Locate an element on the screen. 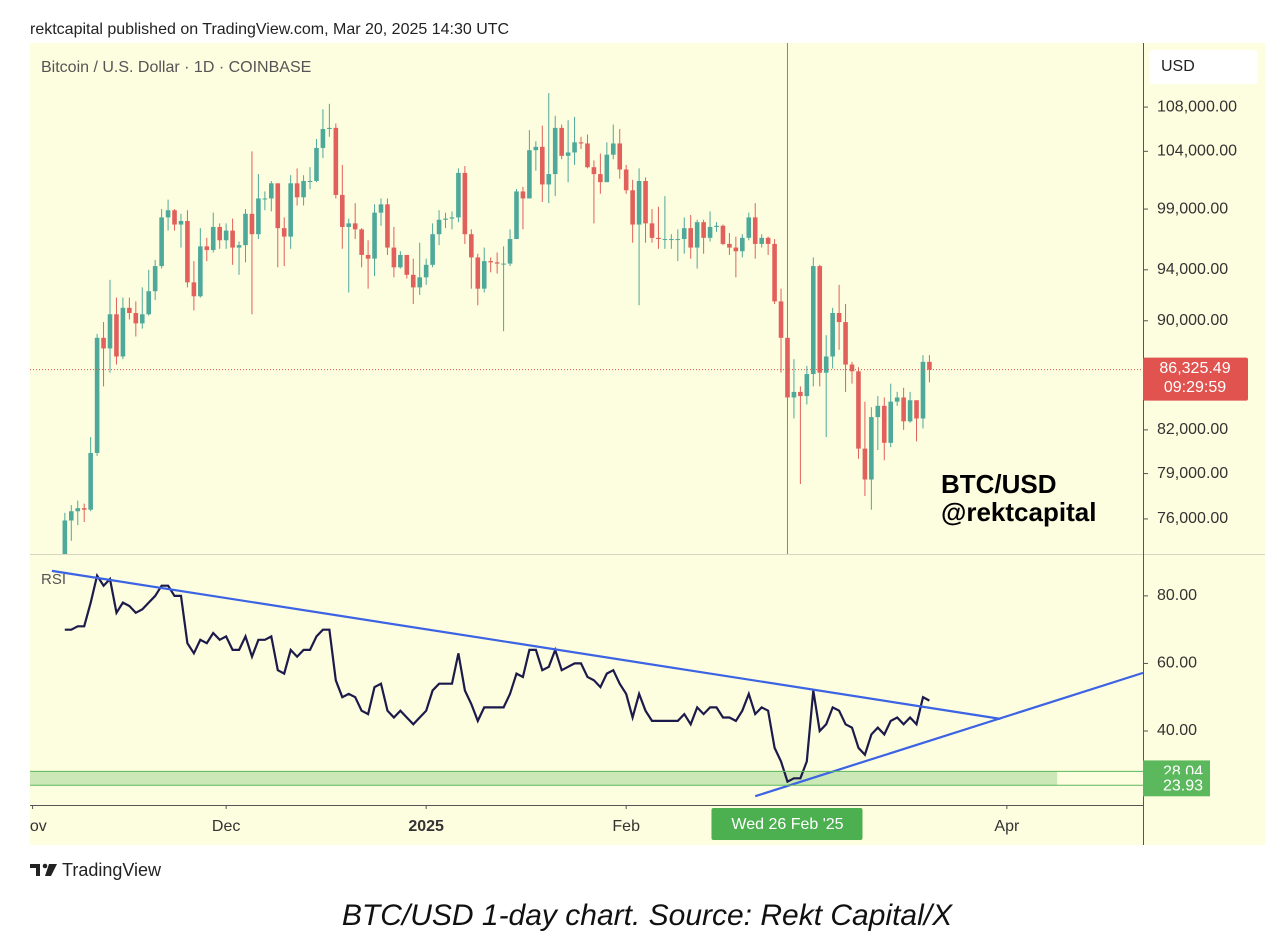 The image size is (1282, 946). y-tick-label: 79,000.00 is located at coordinates (1192, 473).